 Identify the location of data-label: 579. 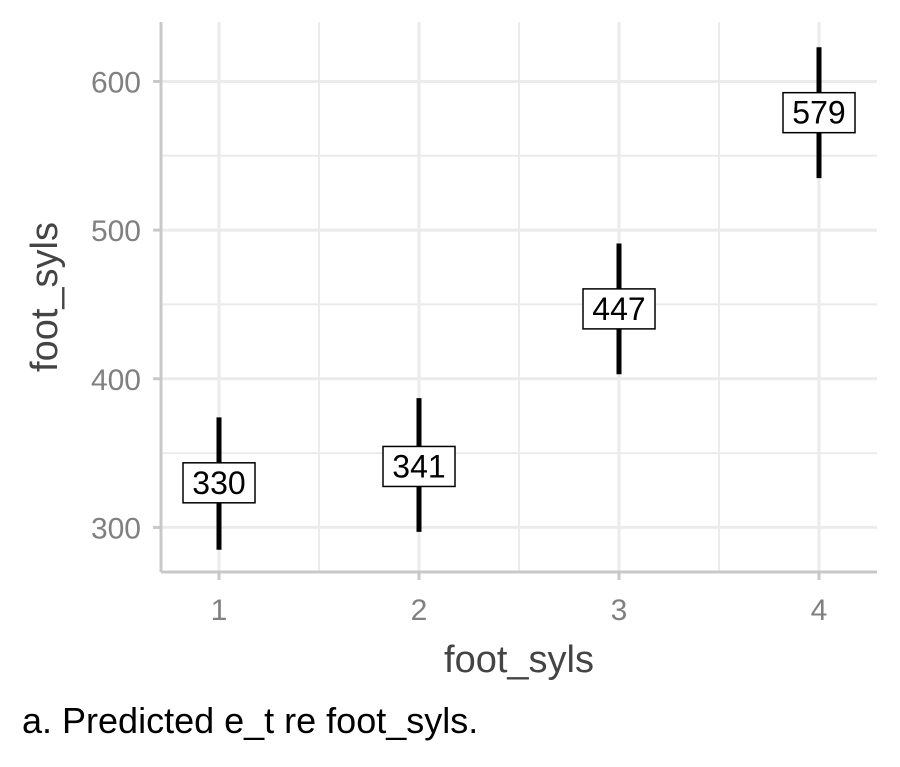
(818, 113).